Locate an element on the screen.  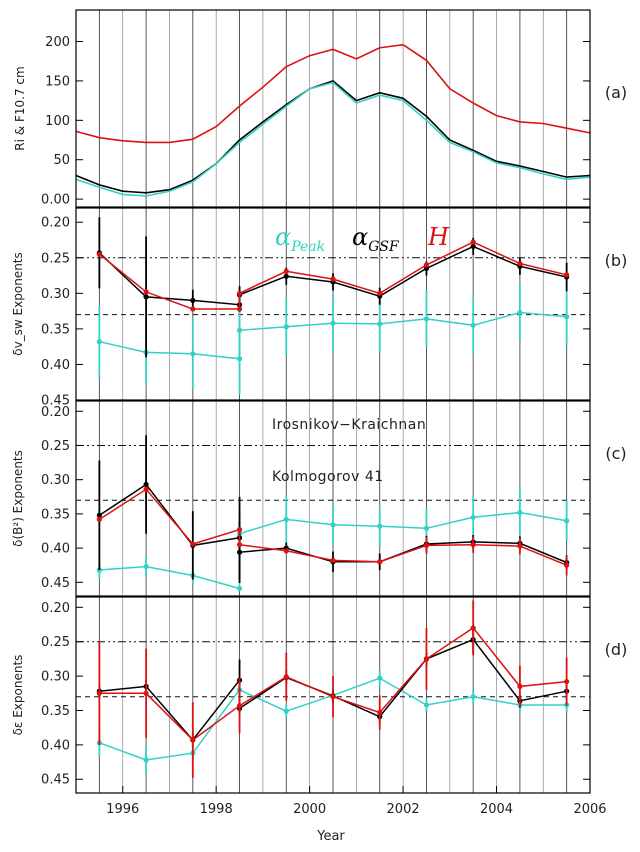
panel-label: (a) is located at coordinates (616, 92).